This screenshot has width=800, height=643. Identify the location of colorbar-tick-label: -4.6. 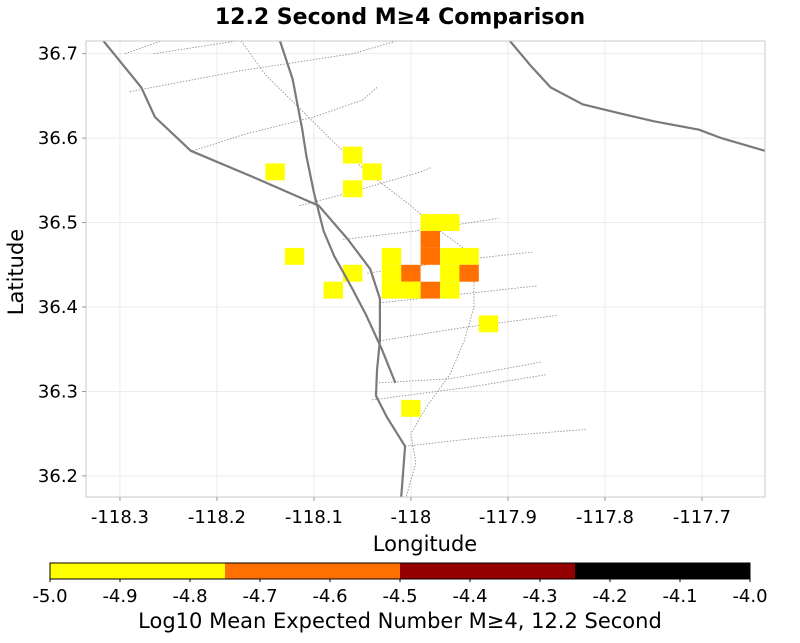
(329, 596).